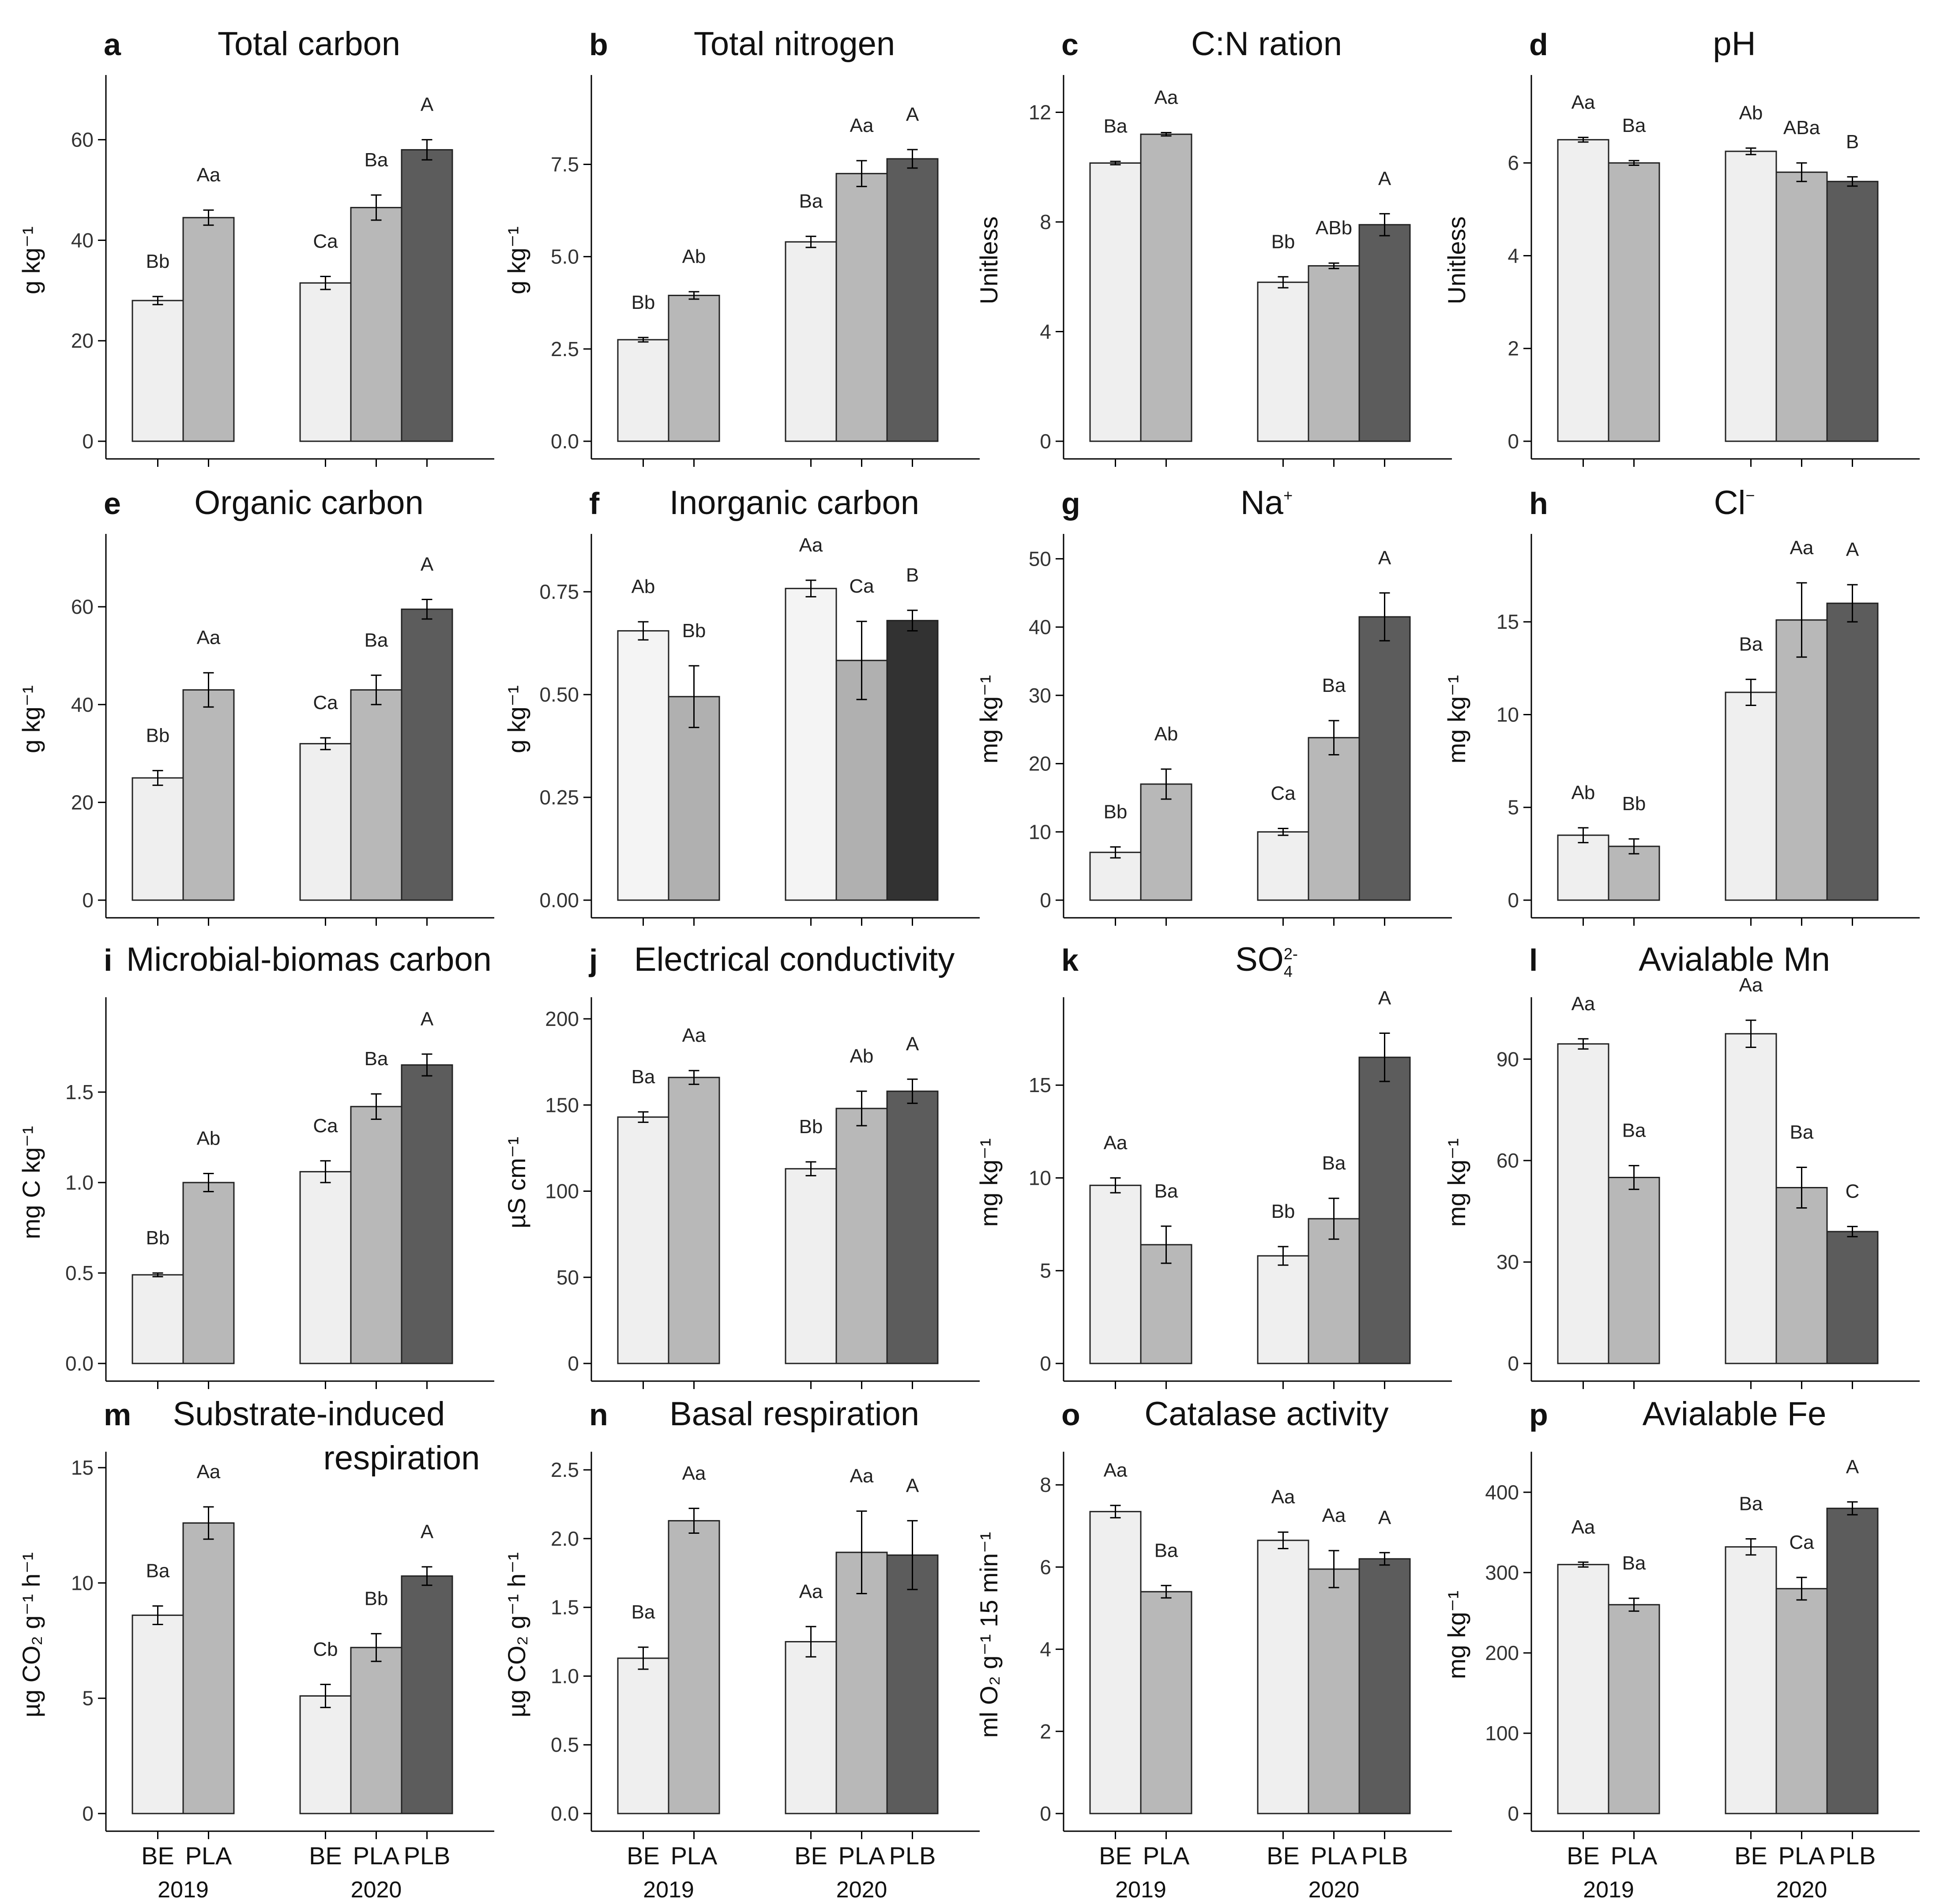 The width and height of the screenshot is (1940, 1904). Describe the element at coordinates (794, 960) in the screenshot. I see `panel-title: Electrical conductivity` at that location.